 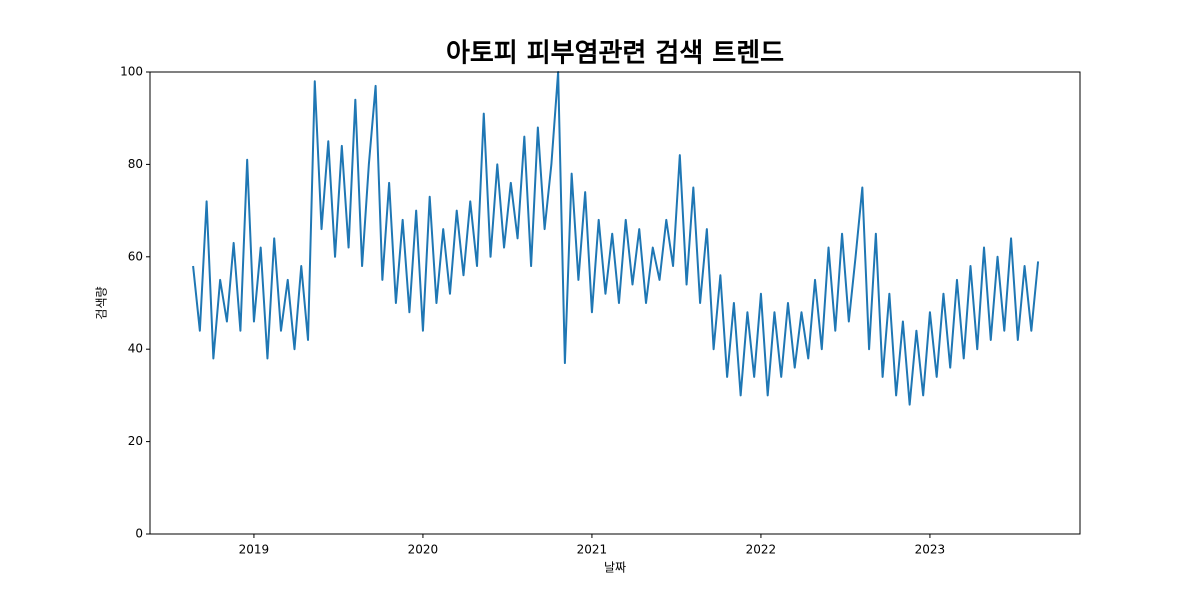 What do you see at coordinates (139, 534) in the screenshot?
I see `y-tick-label: 0` at bounding box center [139, 534].